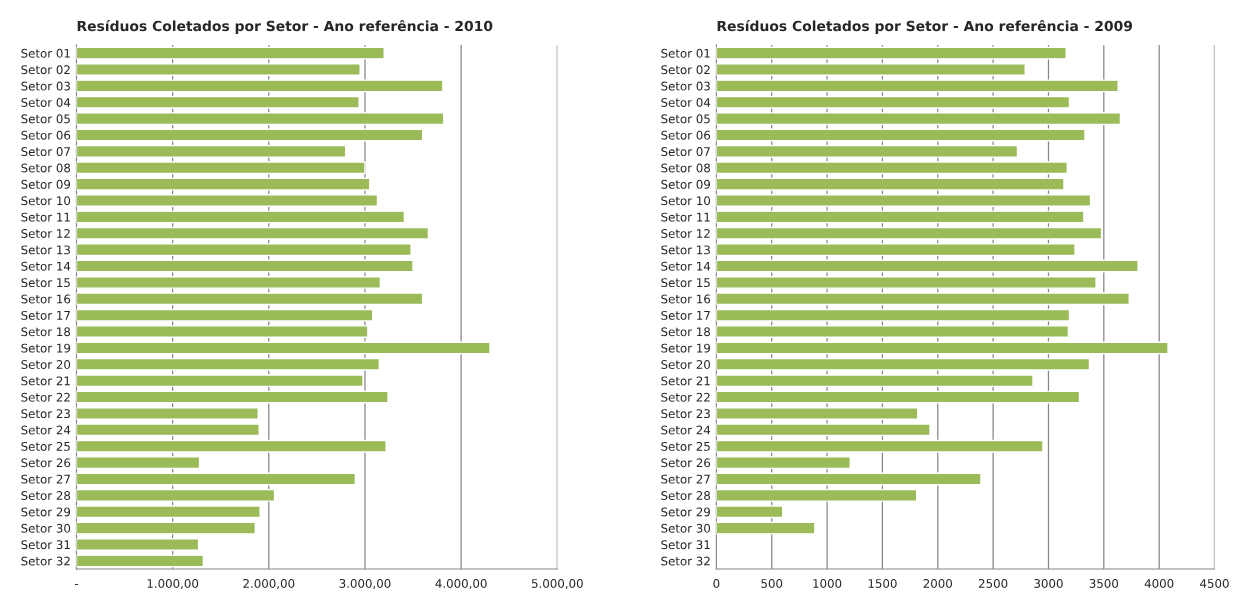 This screenshot has width=1233, height=599. Describe the element at coordinates (685, 315) in the screenshot. I see `y-tick-label: Setor 17` at that location.